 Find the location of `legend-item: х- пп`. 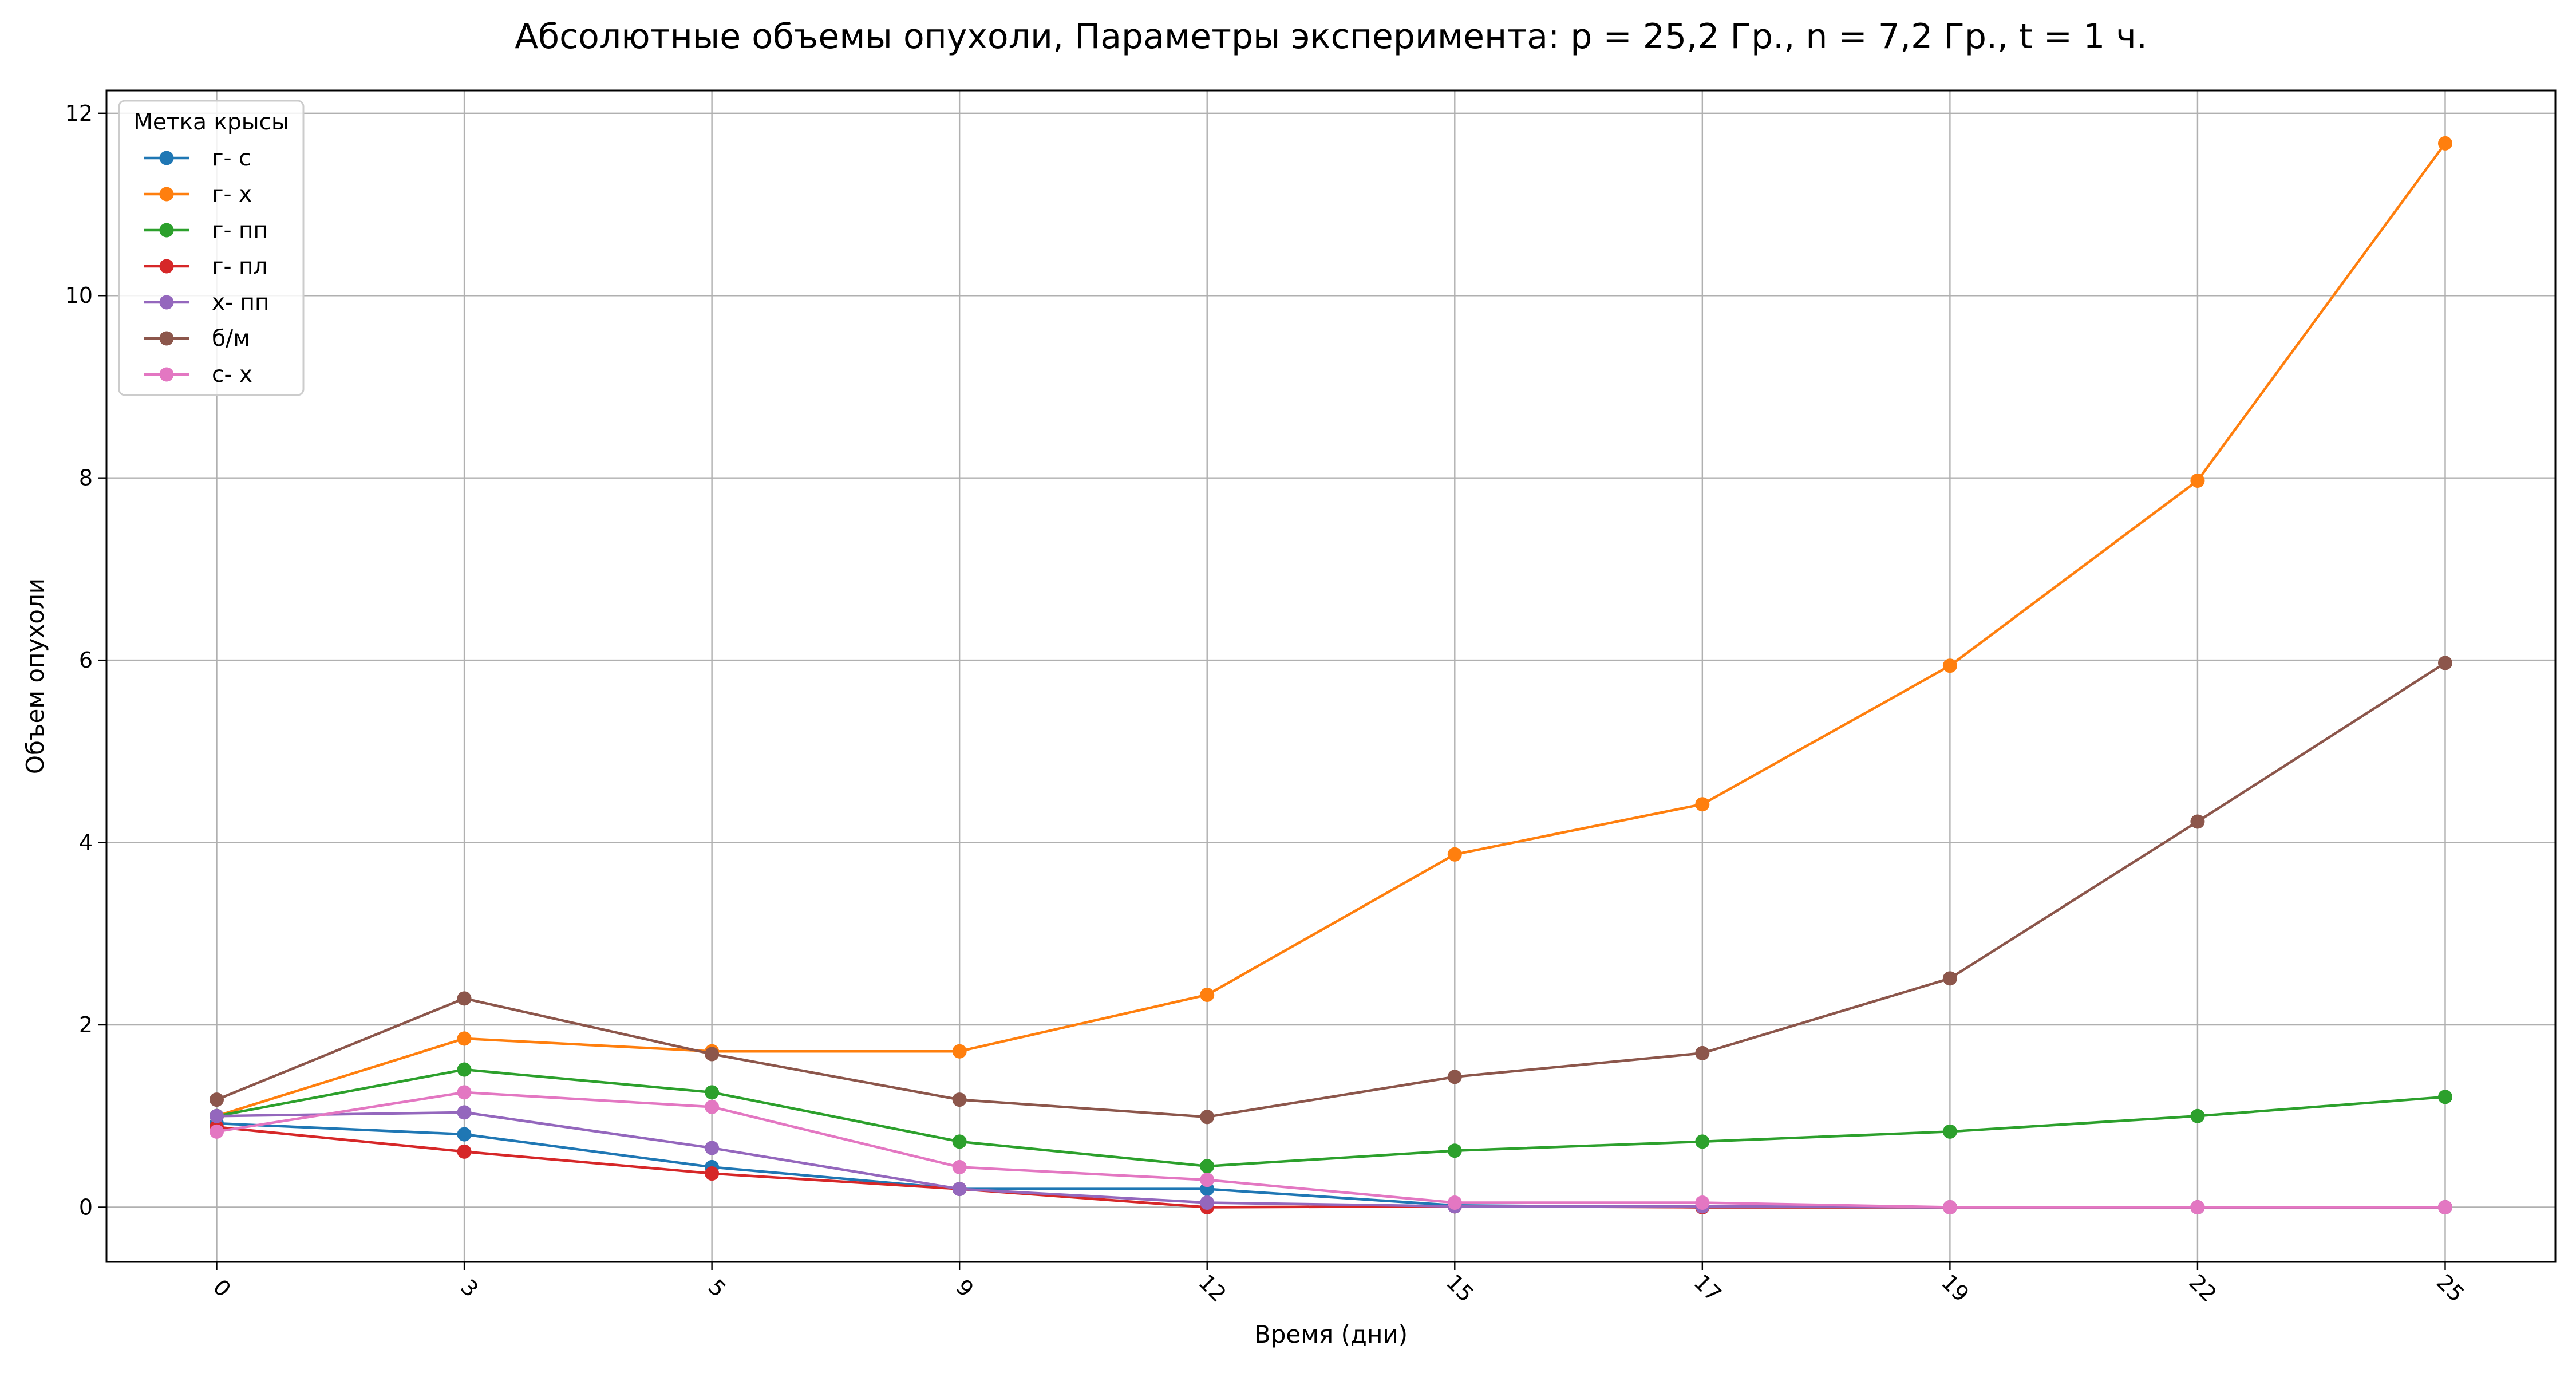

legend-item: х- пп is located at coordinates (207, 302).